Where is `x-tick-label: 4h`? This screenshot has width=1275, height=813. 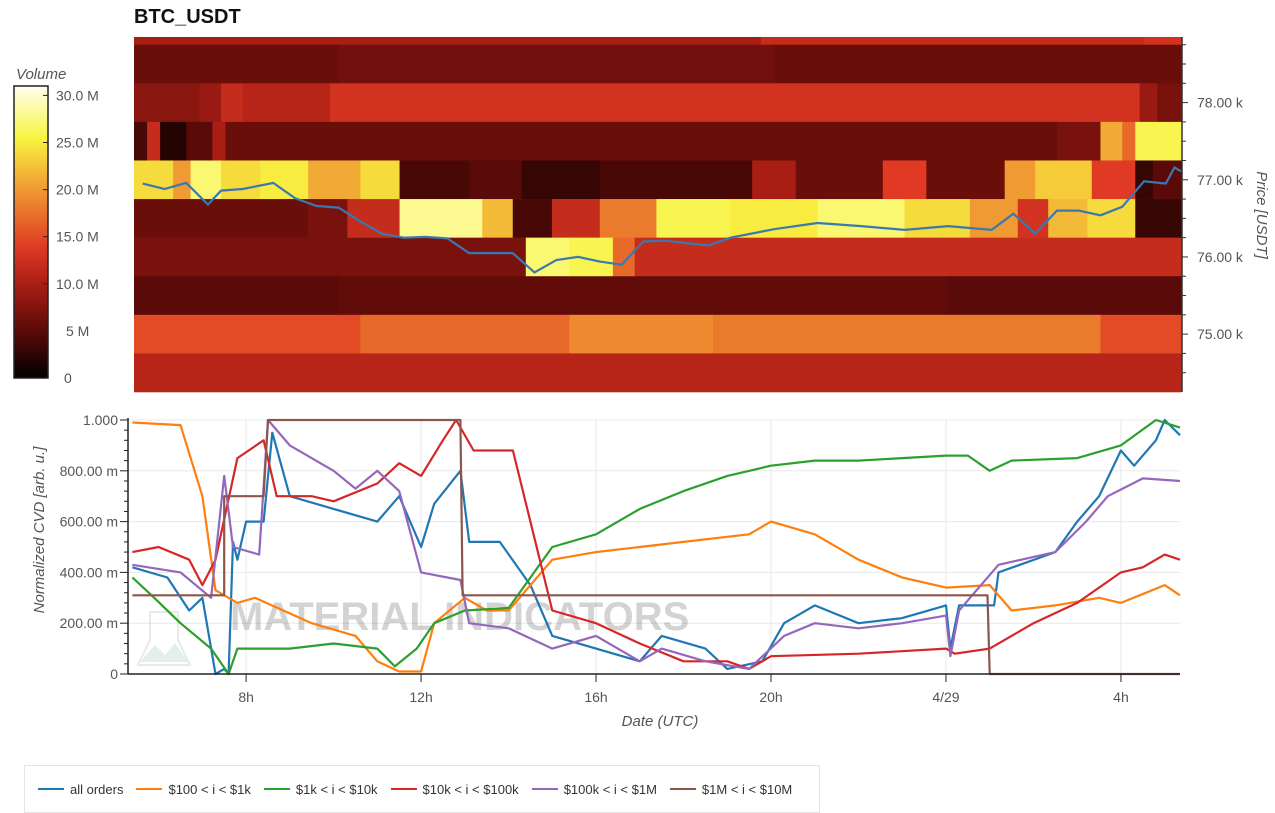 x-tick-label: 4h is located at coordinates (1121, 697).